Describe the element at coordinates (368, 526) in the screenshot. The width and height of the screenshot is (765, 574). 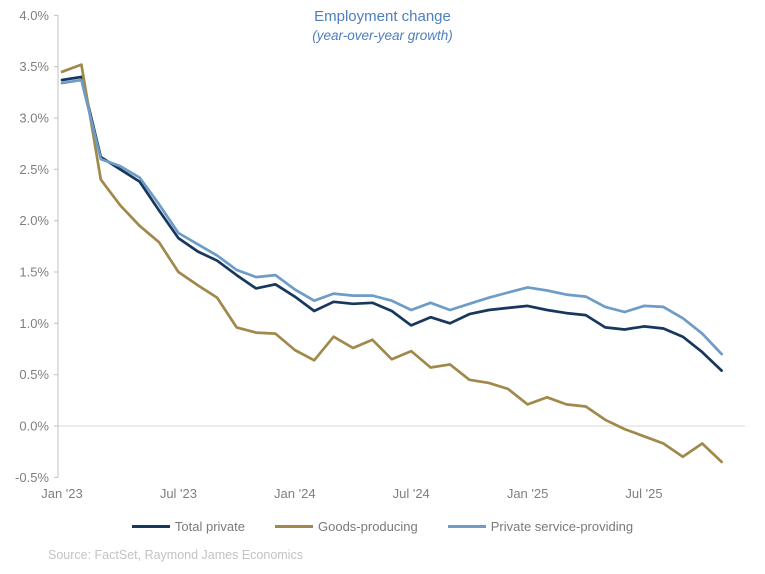
I see `legend-label-goods-producing: Goods-producing` at that location.